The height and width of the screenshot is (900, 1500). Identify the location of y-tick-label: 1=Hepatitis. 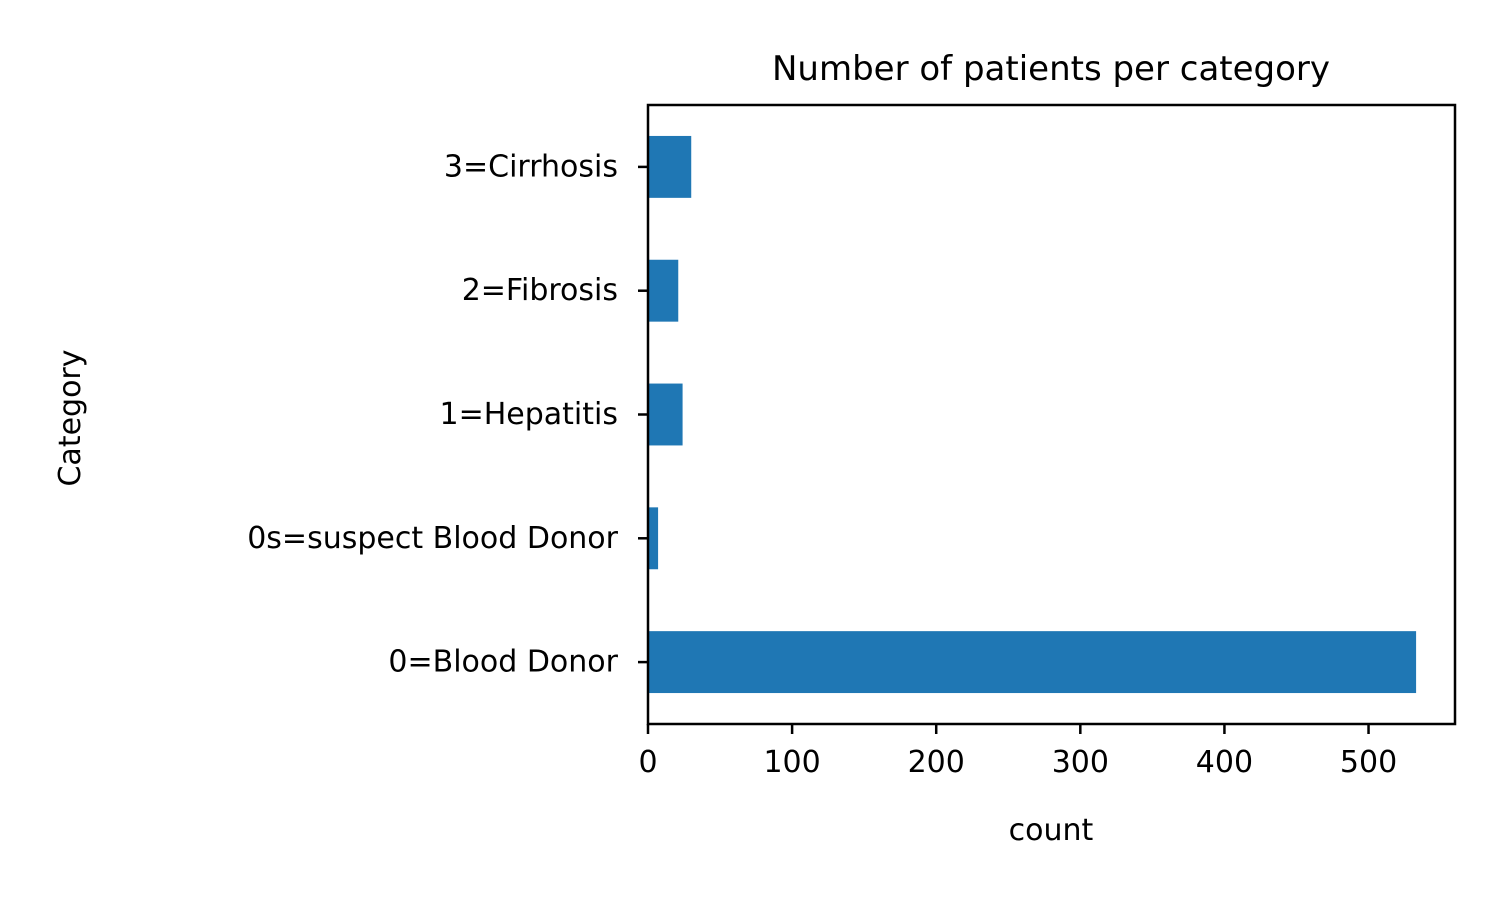
(529, 414).